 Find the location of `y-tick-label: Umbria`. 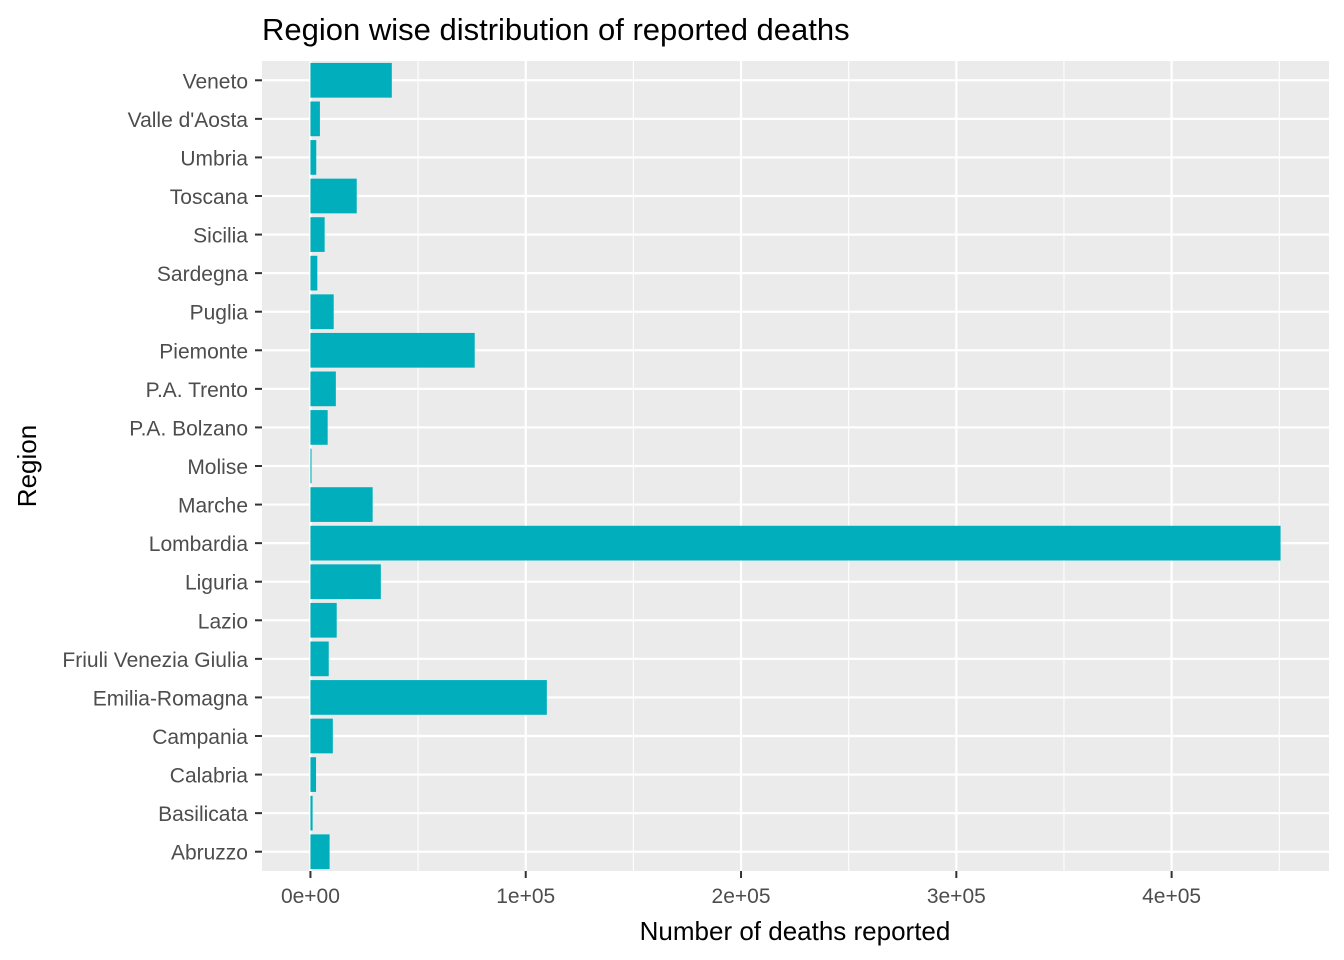

y-tick-label: Umbria is located at coordinates (214, 158).